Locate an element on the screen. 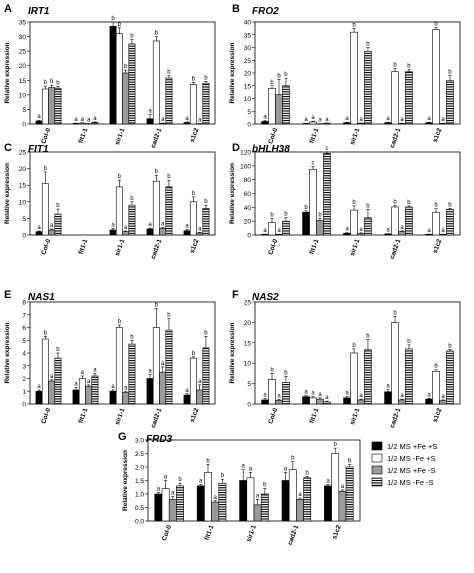 The height and width of the screenshot is (573, 474). panel-letter: G is located at coordinates (122, 437).